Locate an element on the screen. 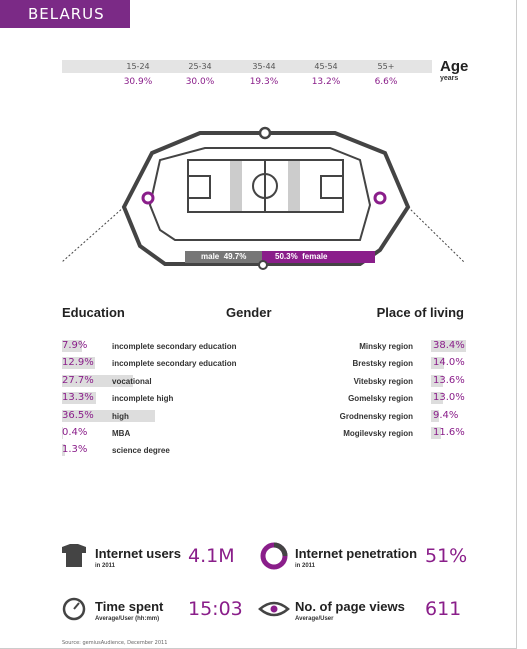 This screenshot has height=649, width=527. stat-value: 15:03 is located at coordinates (215, 609).